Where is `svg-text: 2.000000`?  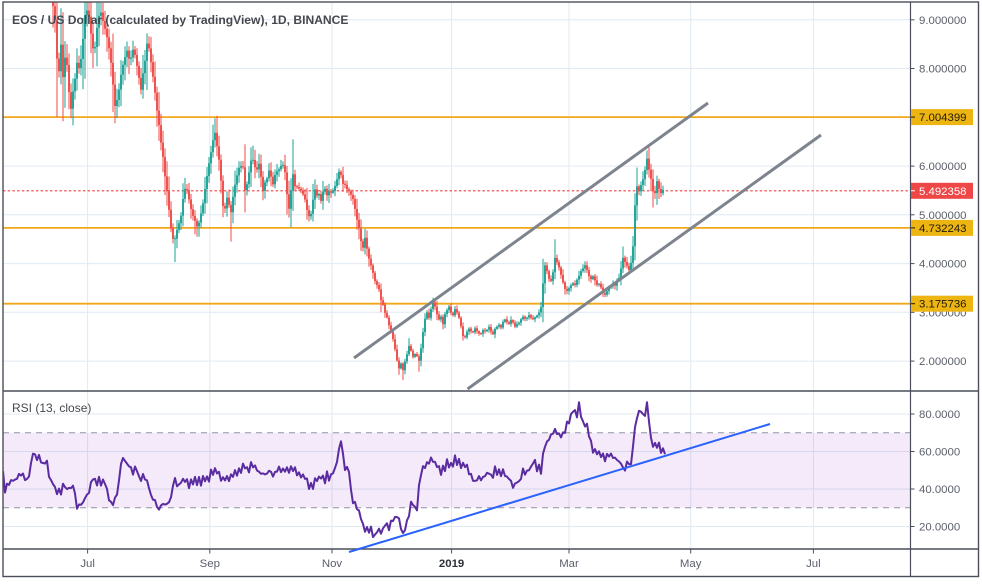 svg-text: 2.000000 is located at coordinates (943, 362).